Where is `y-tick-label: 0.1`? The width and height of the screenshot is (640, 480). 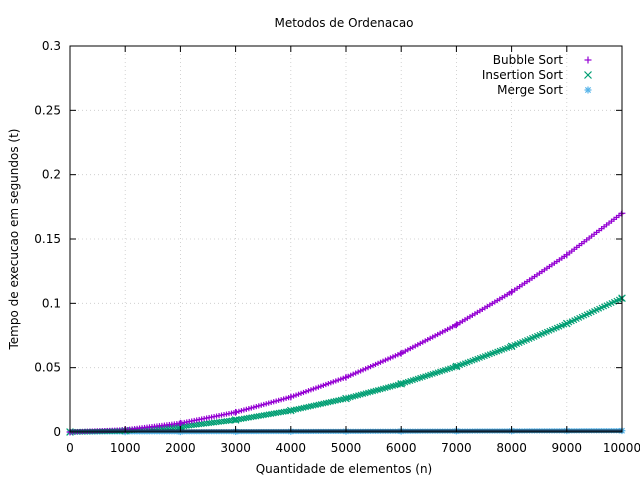 y-tick-label: 0.1 is located at coordinates (51, 303).